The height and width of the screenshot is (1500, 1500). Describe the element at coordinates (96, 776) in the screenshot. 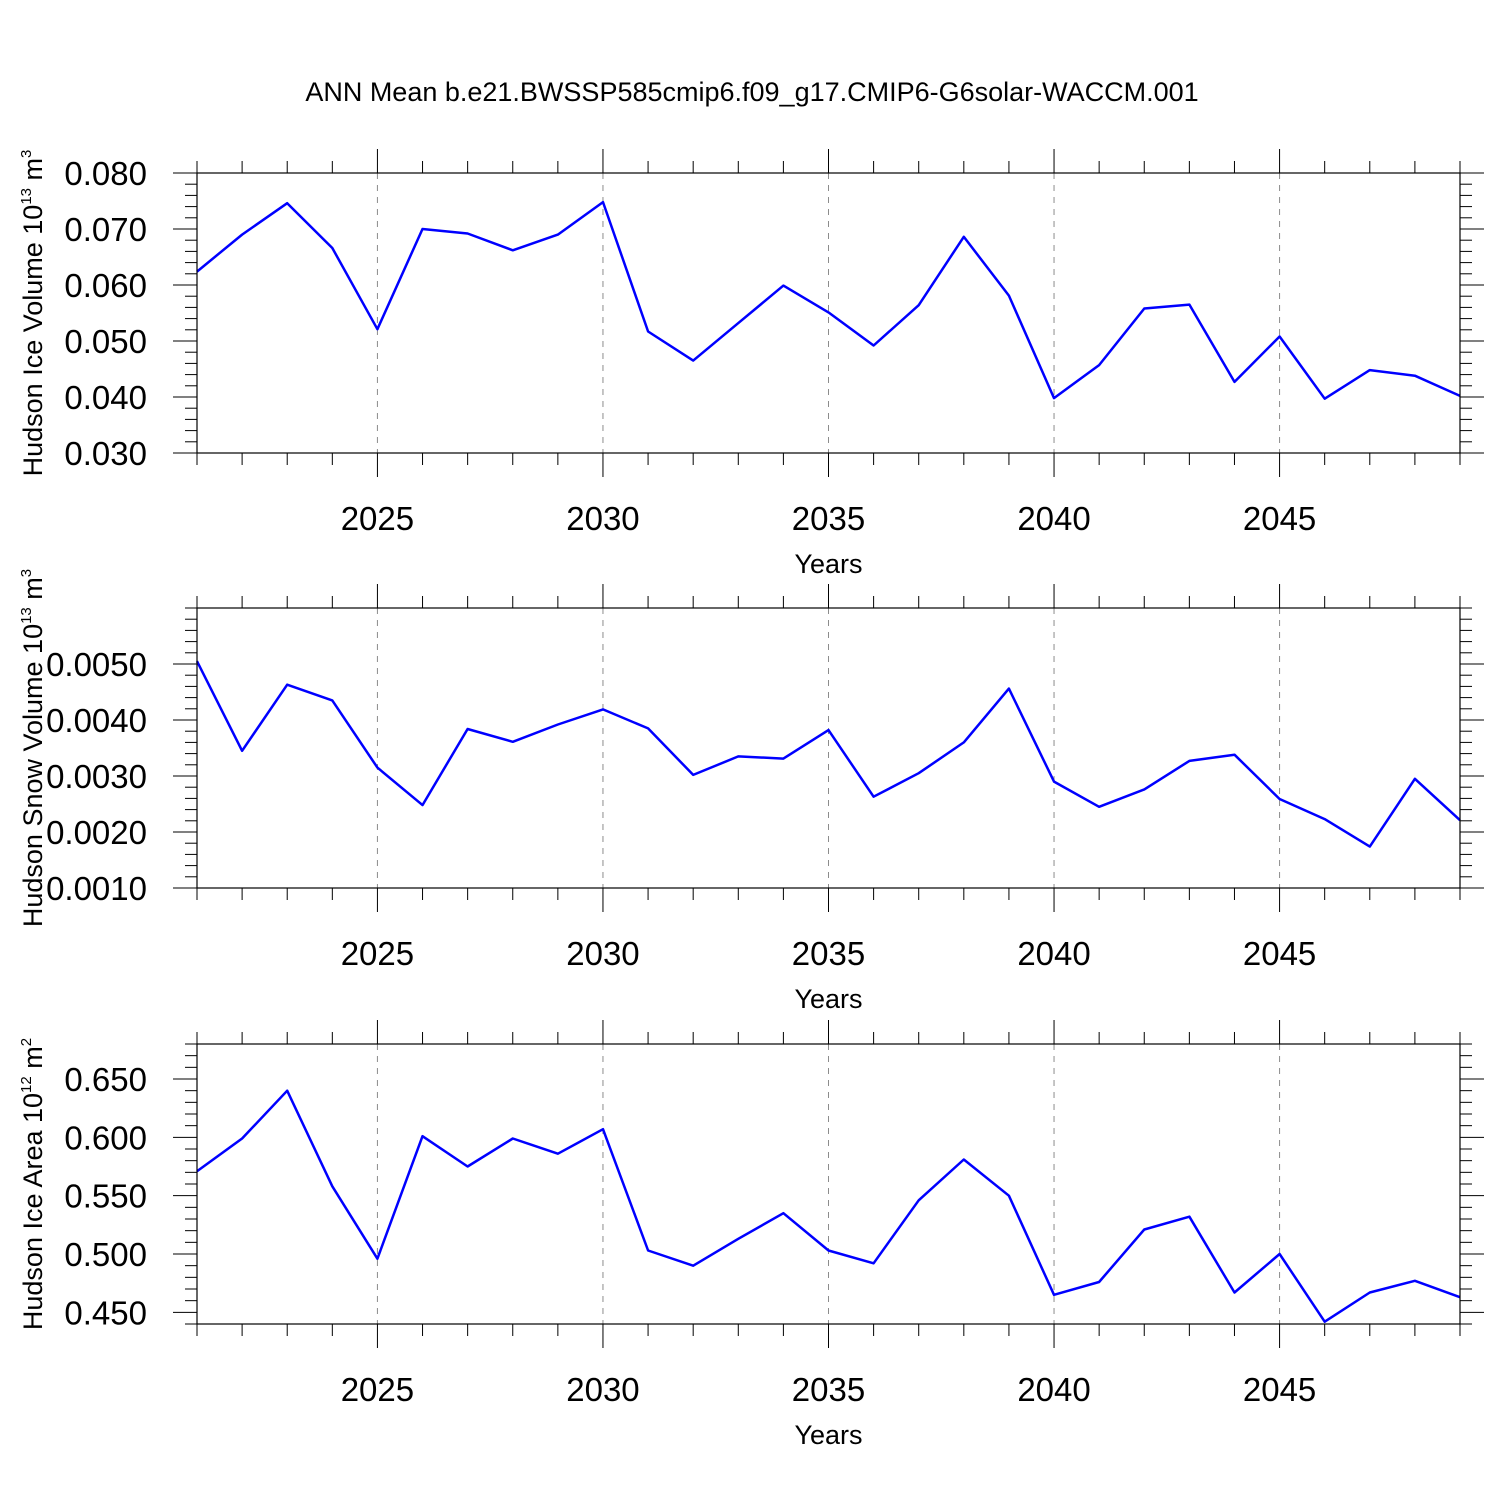

I see `y-tick-label-0.0030: 0.0030` at that location.